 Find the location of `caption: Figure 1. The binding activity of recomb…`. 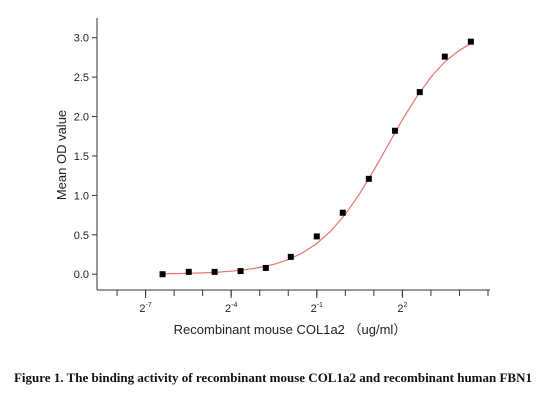

caption: Figure 1. The binding activity of recomb… is located at coordinates (272, 377).